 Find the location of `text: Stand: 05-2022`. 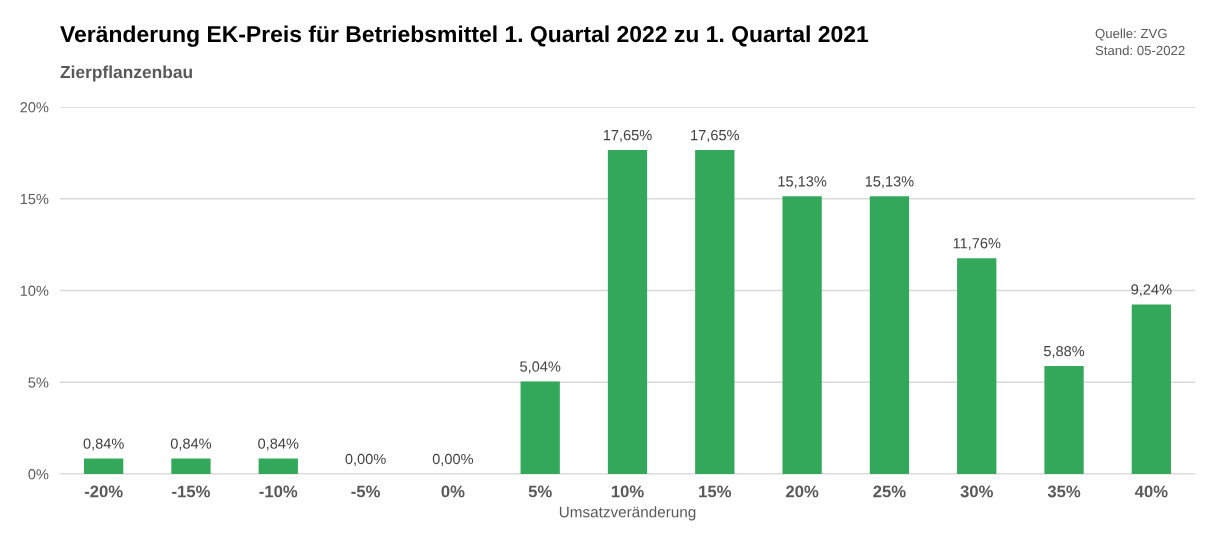

text: Stand: 05-2022 is located at coordinates (1140, 50).